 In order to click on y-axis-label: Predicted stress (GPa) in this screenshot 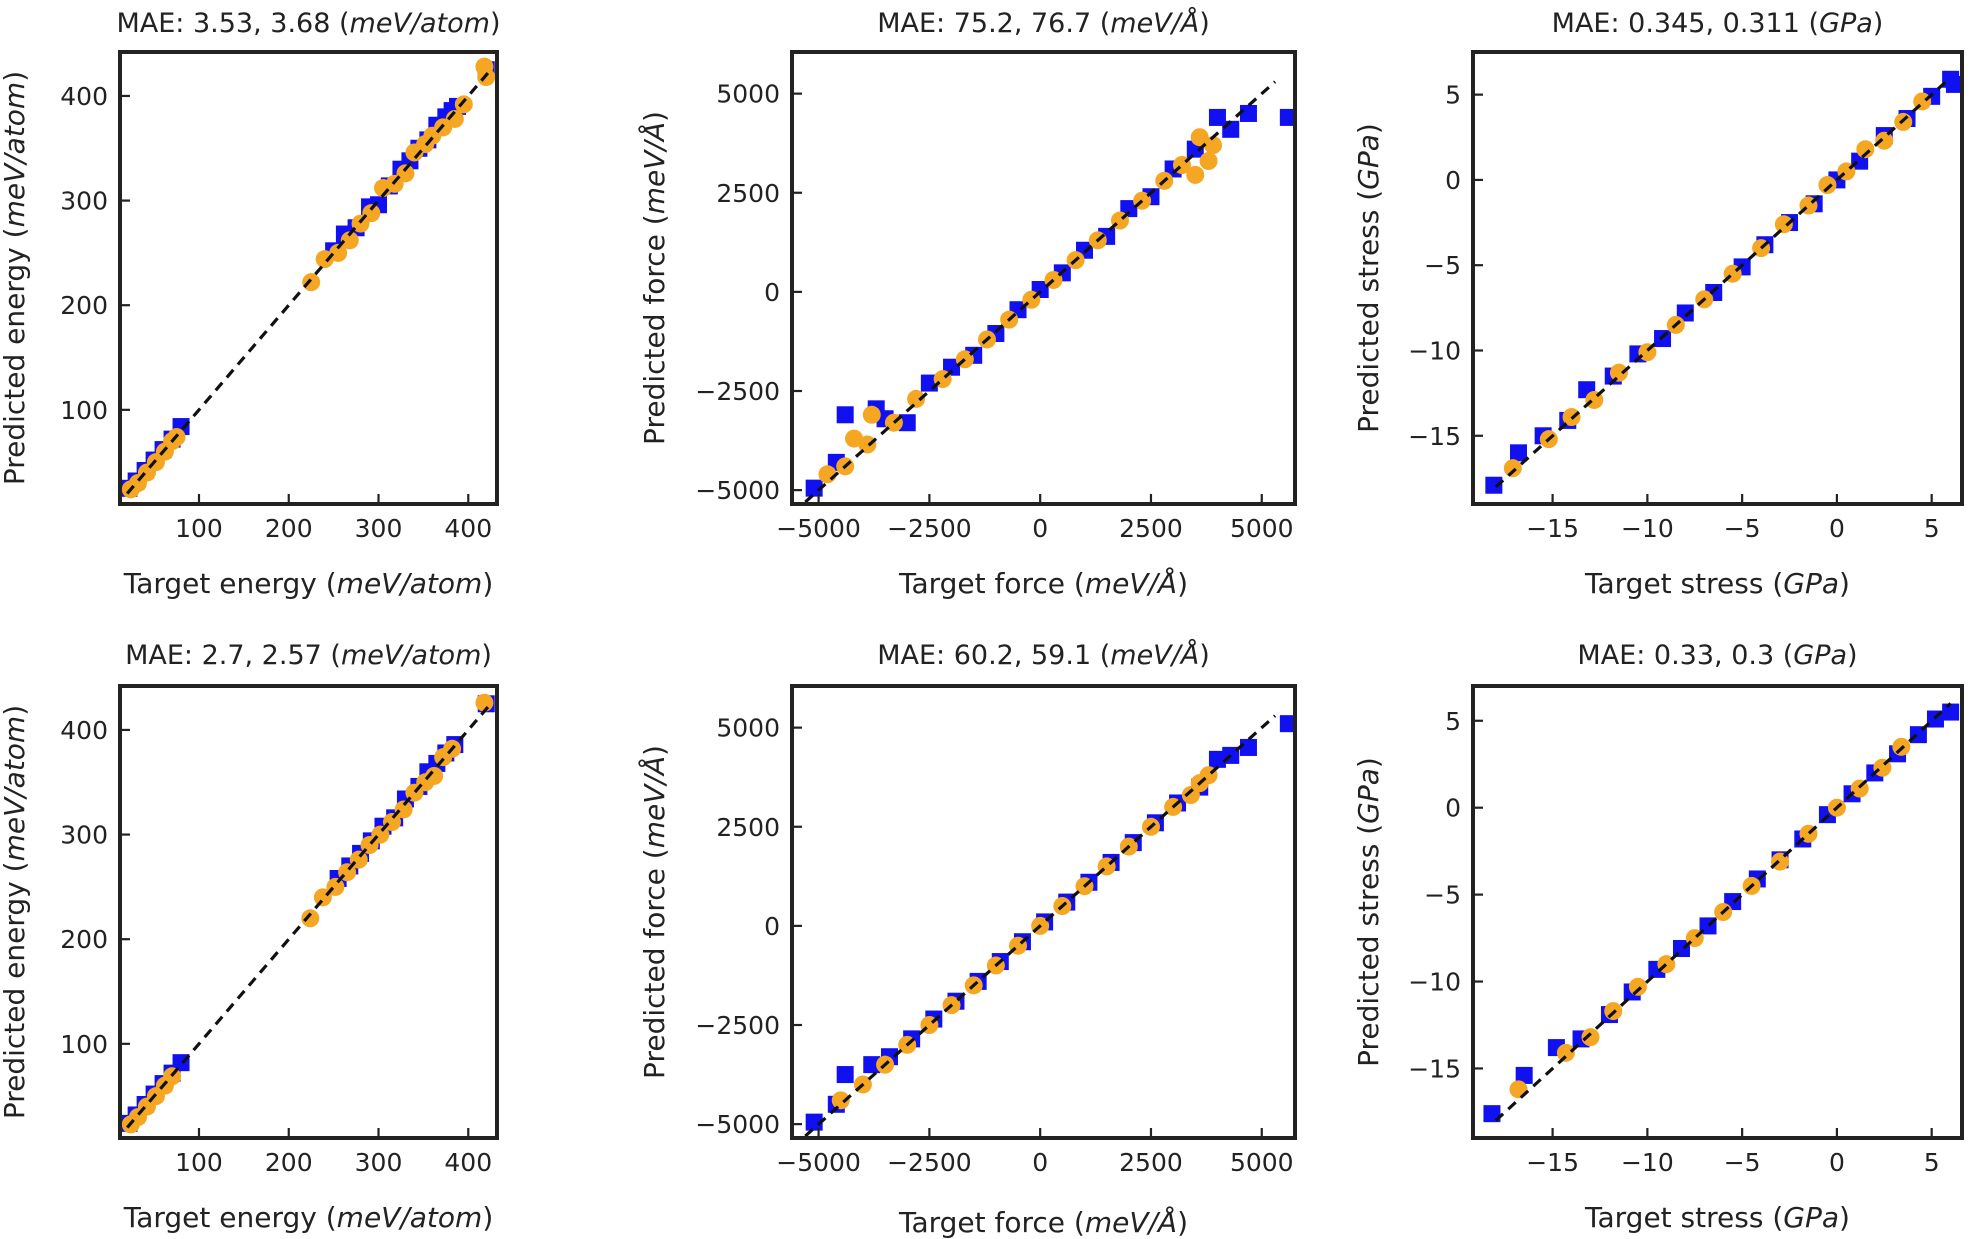, I will do `click(1368, 278)`.